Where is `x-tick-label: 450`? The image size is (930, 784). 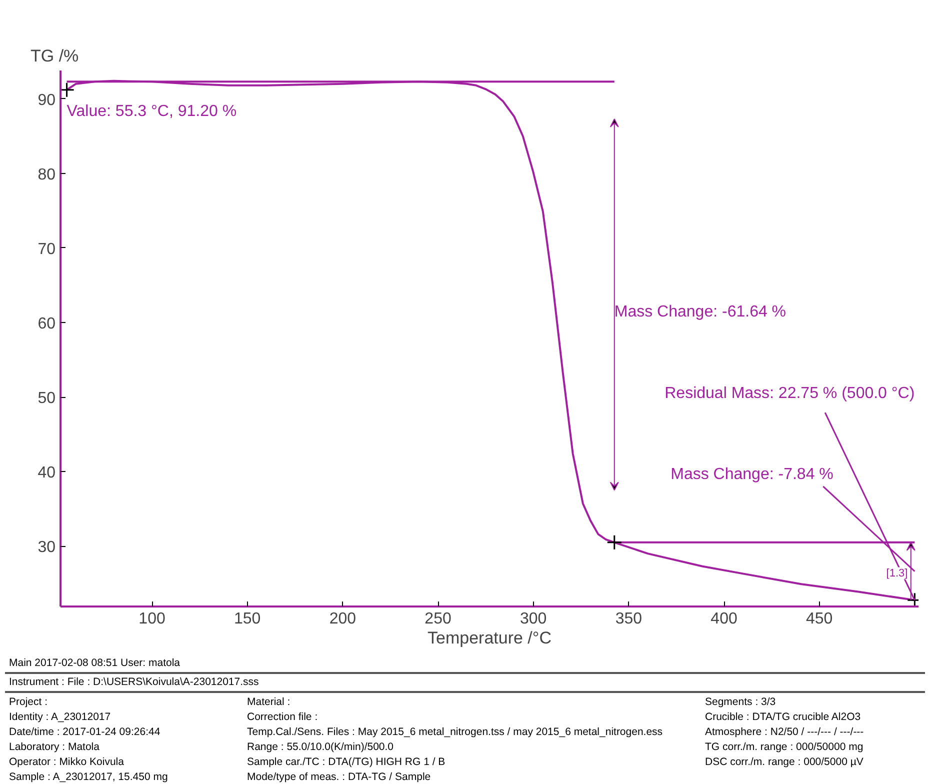
x-tick-label: 450 is located at coordinates (819, 619).